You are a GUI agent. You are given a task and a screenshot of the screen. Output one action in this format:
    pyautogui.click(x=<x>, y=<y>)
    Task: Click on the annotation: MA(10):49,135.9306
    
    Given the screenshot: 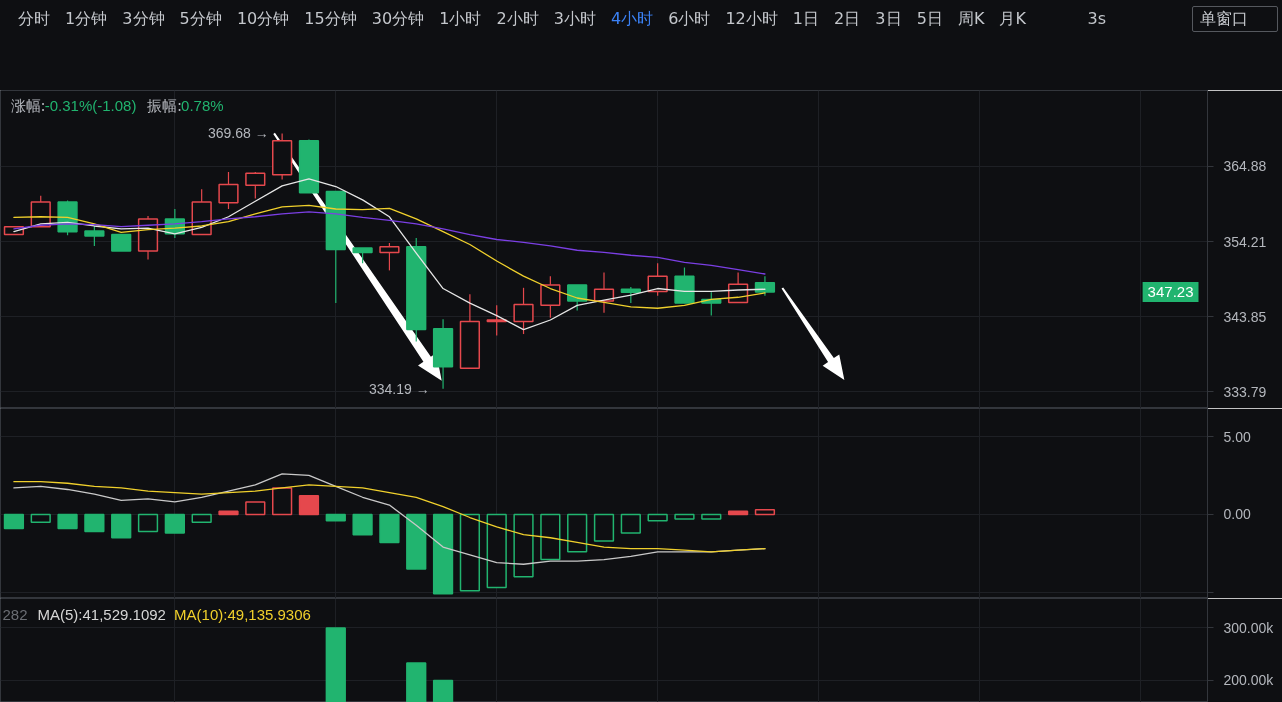 What is the action you would take?
    pyautogui.click(x=242, y=614)
    